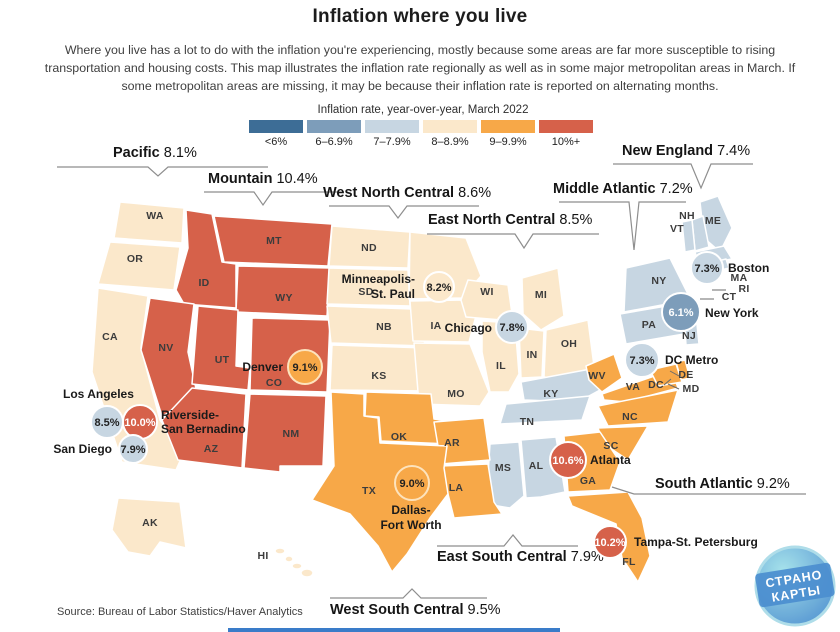 This screenshot has width=840, height=632. I want to click on metro-circle-minneapolis-st-paul, so click(439, 287).